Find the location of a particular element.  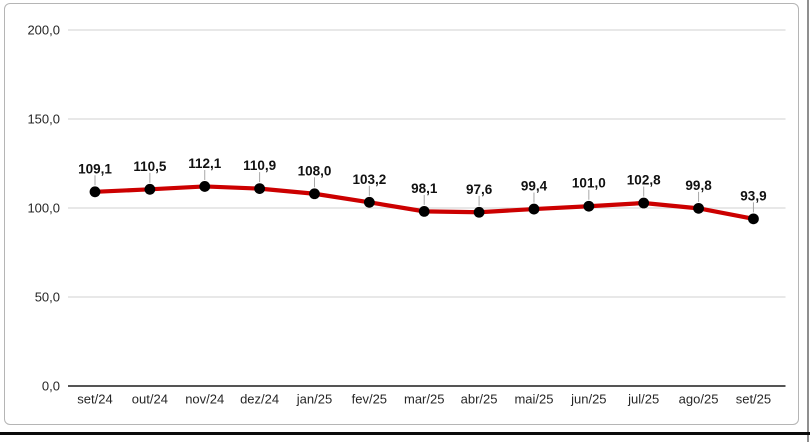

data-label: 110,5 is located at coordinates (150, 166).